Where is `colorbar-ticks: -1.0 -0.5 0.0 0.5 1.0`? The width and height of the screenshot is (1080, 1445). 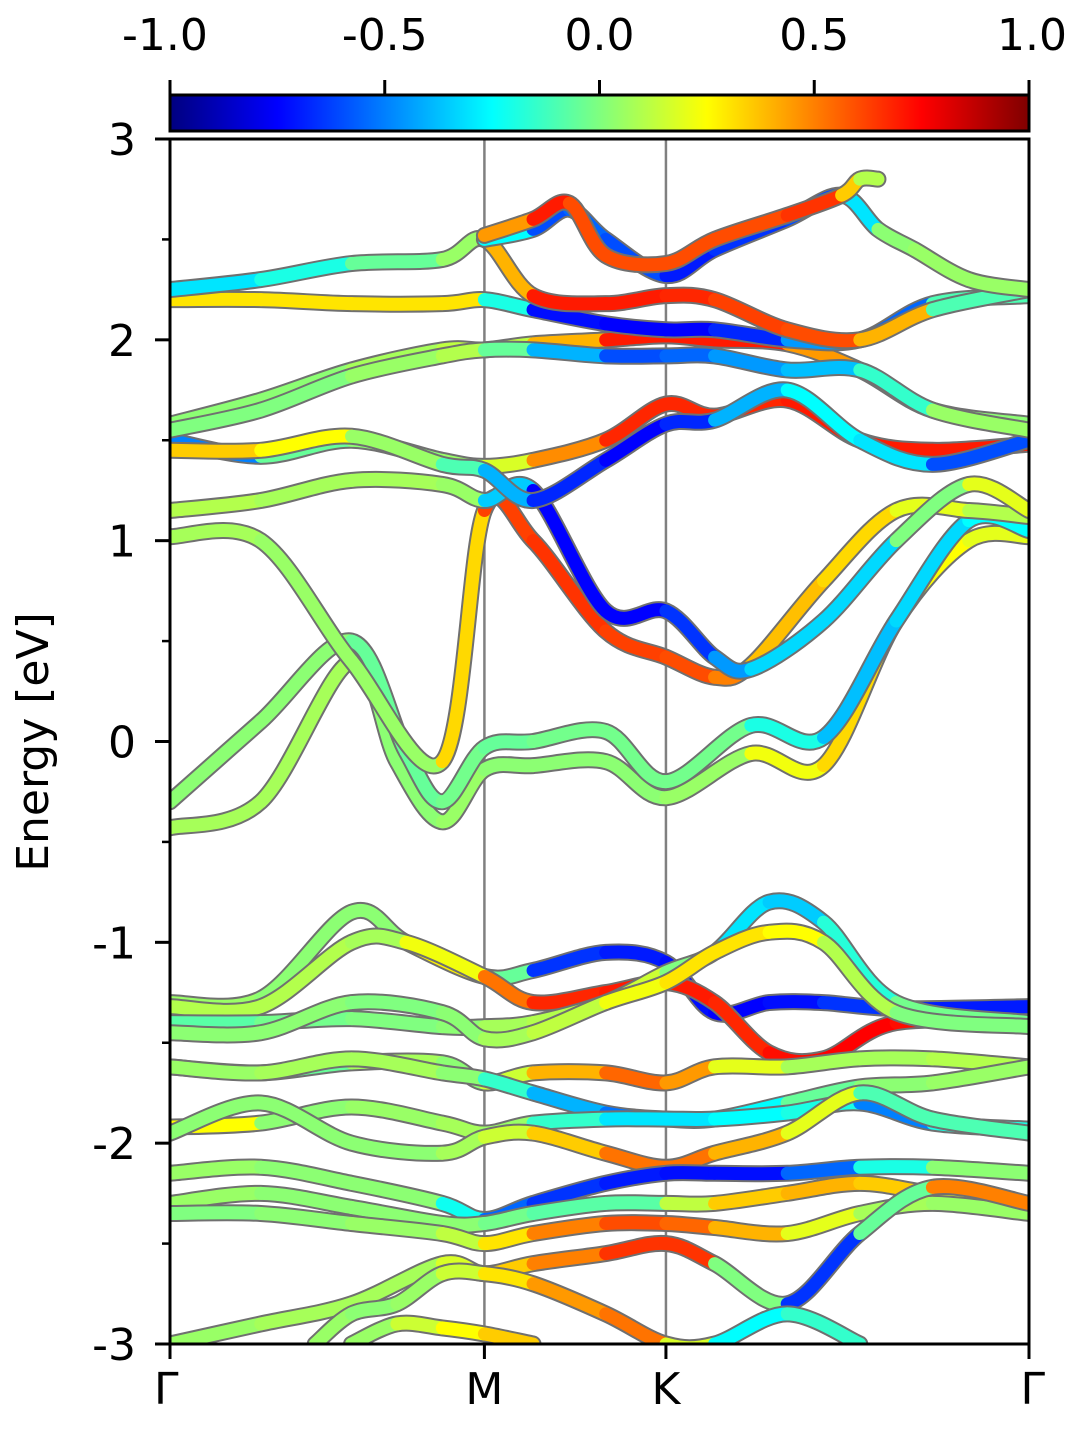 colorbar-ticks: -1.0 -0.5 0.0 0.5 1.0 is located at coordinates (594, 52).